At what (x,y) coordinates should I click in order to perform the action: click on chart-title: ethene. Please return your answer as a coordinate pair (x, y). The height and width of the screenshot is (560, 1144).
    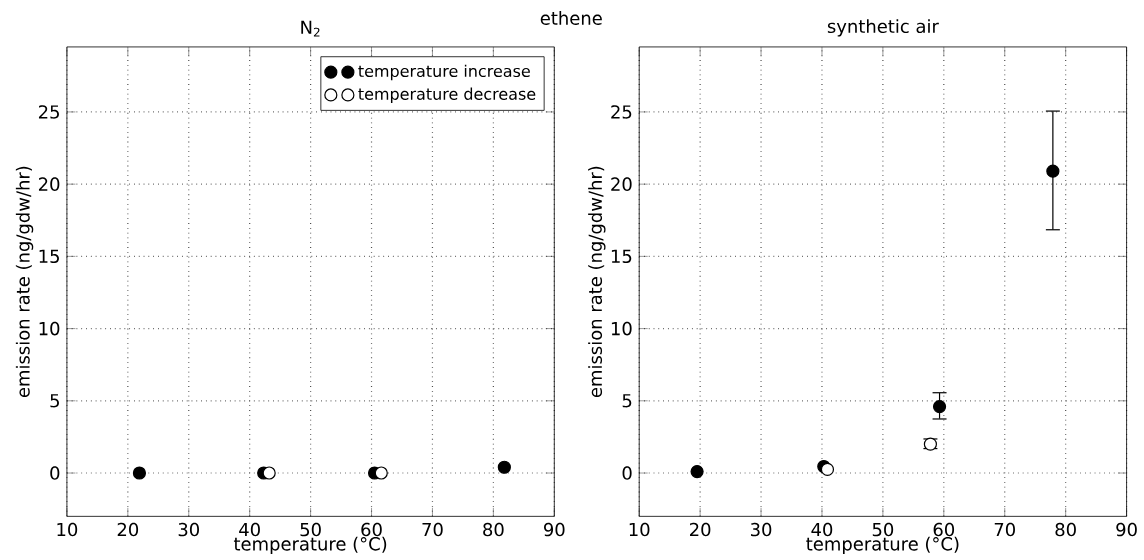
    Looking at the image, I should click on (571, 17).